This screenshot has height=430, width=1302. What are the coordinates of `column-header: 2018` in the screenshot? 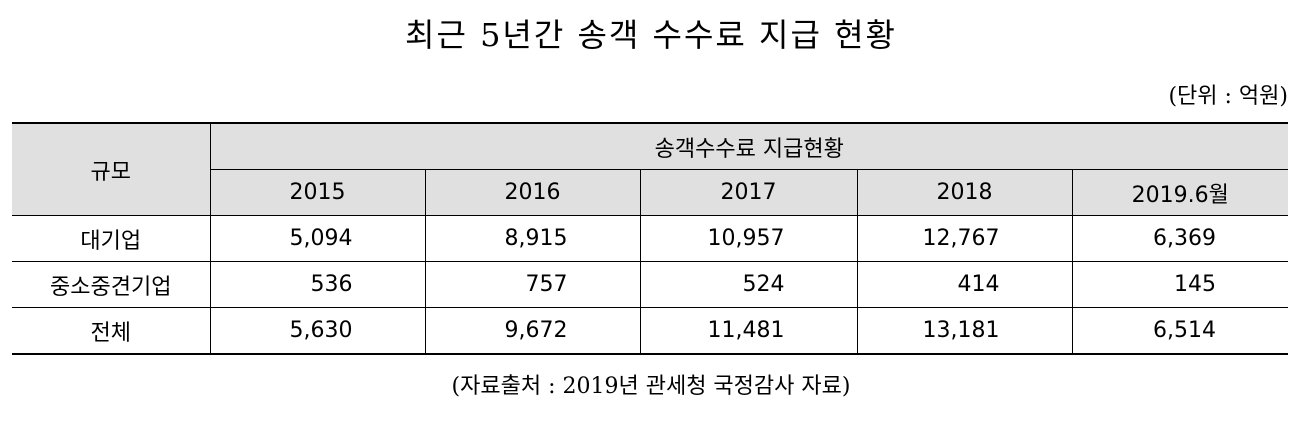 It's located at (964, 192).